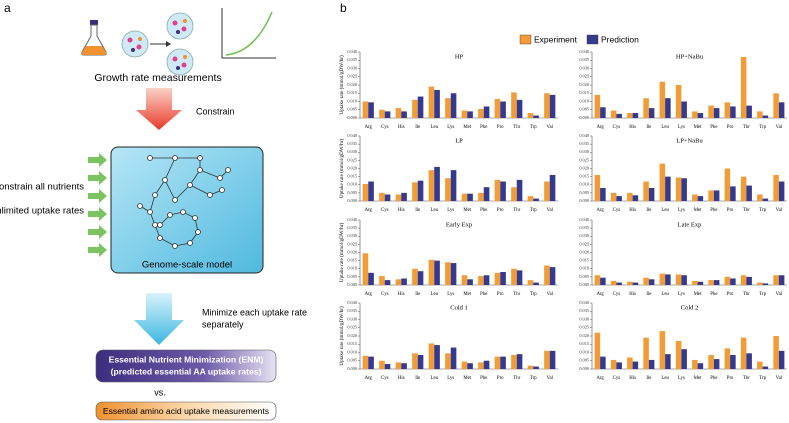  What do you see at coordinates (525, 39) in the screenshot?
I see `legend-swatch` at bounding box center [525, 39].